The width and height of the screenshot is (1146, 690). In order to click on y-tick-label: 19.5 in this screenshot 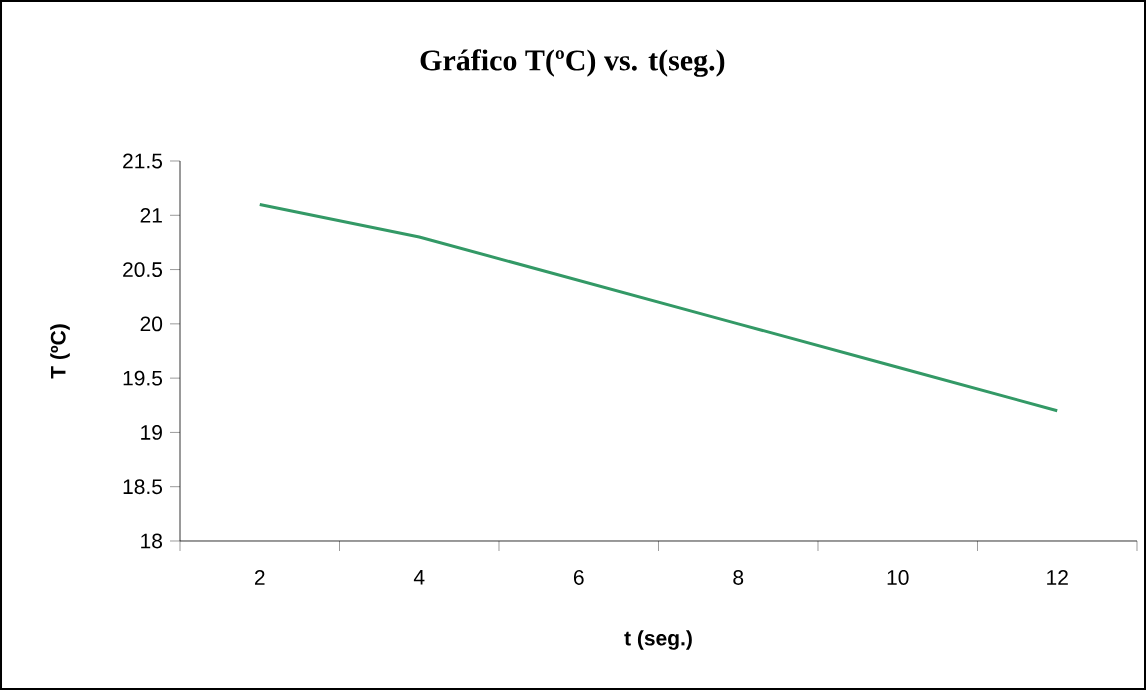, I will do `click(143, 378)`.